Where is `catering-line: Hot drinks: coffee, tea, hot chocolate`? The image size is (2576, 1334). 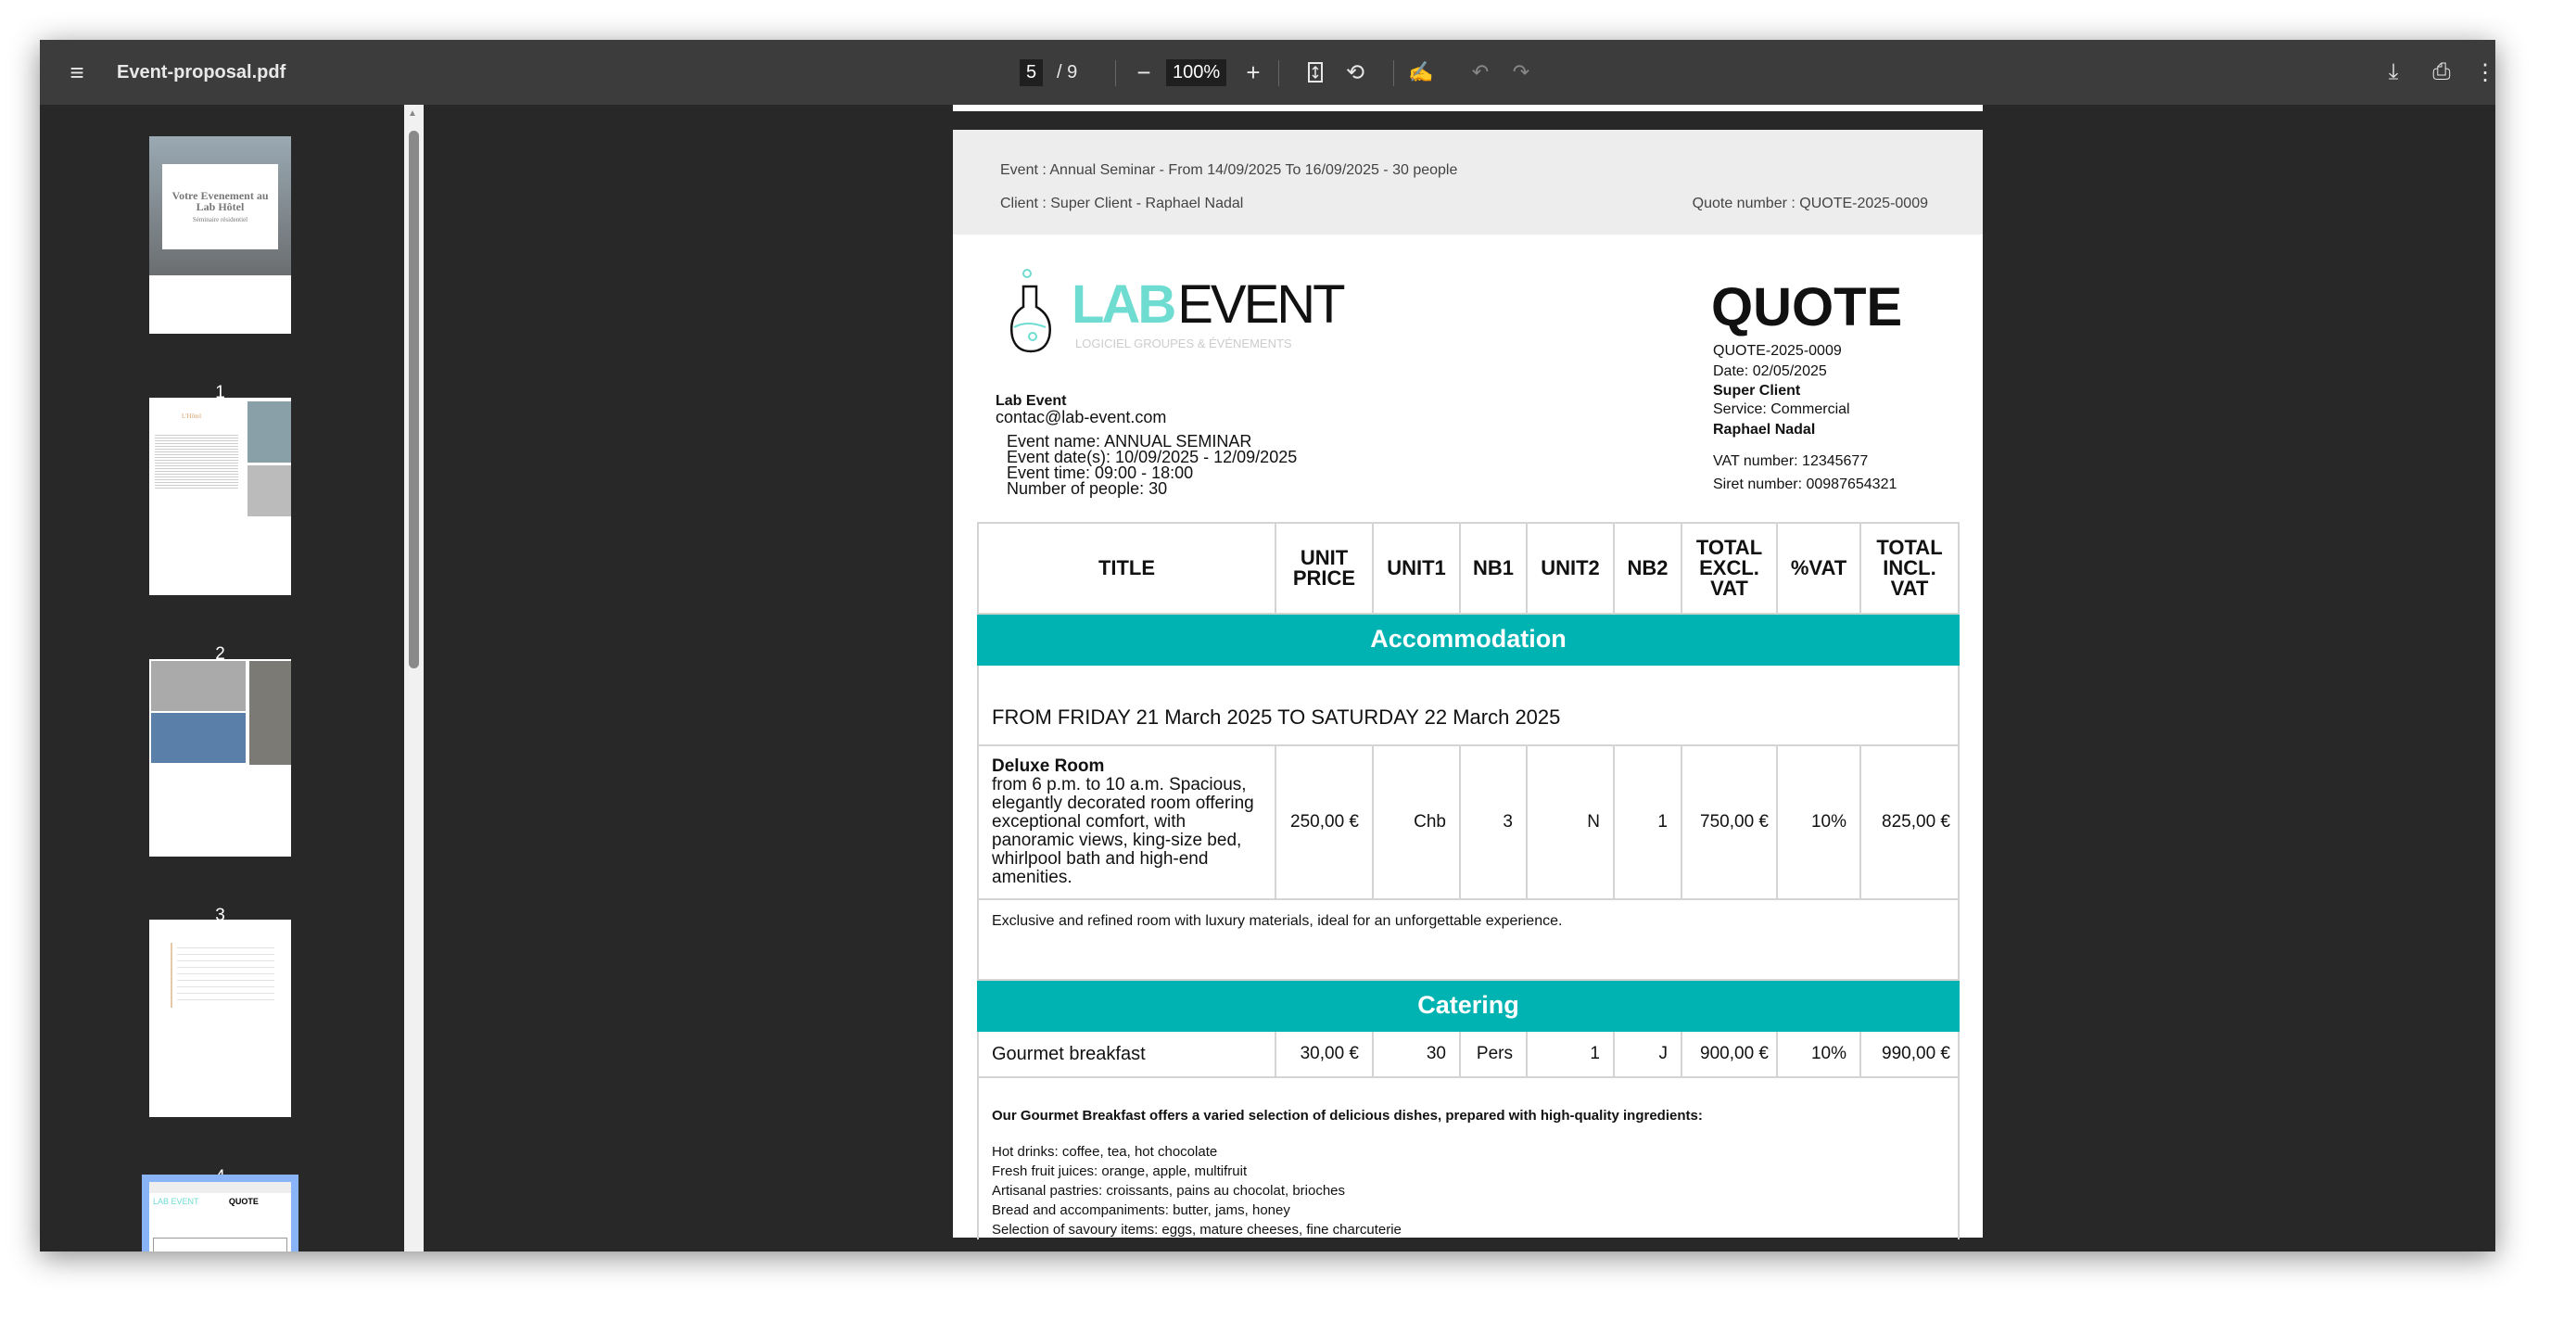
catering-line: Hot drinks: coffee, tea, hot chocolate is located at coordinates (1105, 1152).